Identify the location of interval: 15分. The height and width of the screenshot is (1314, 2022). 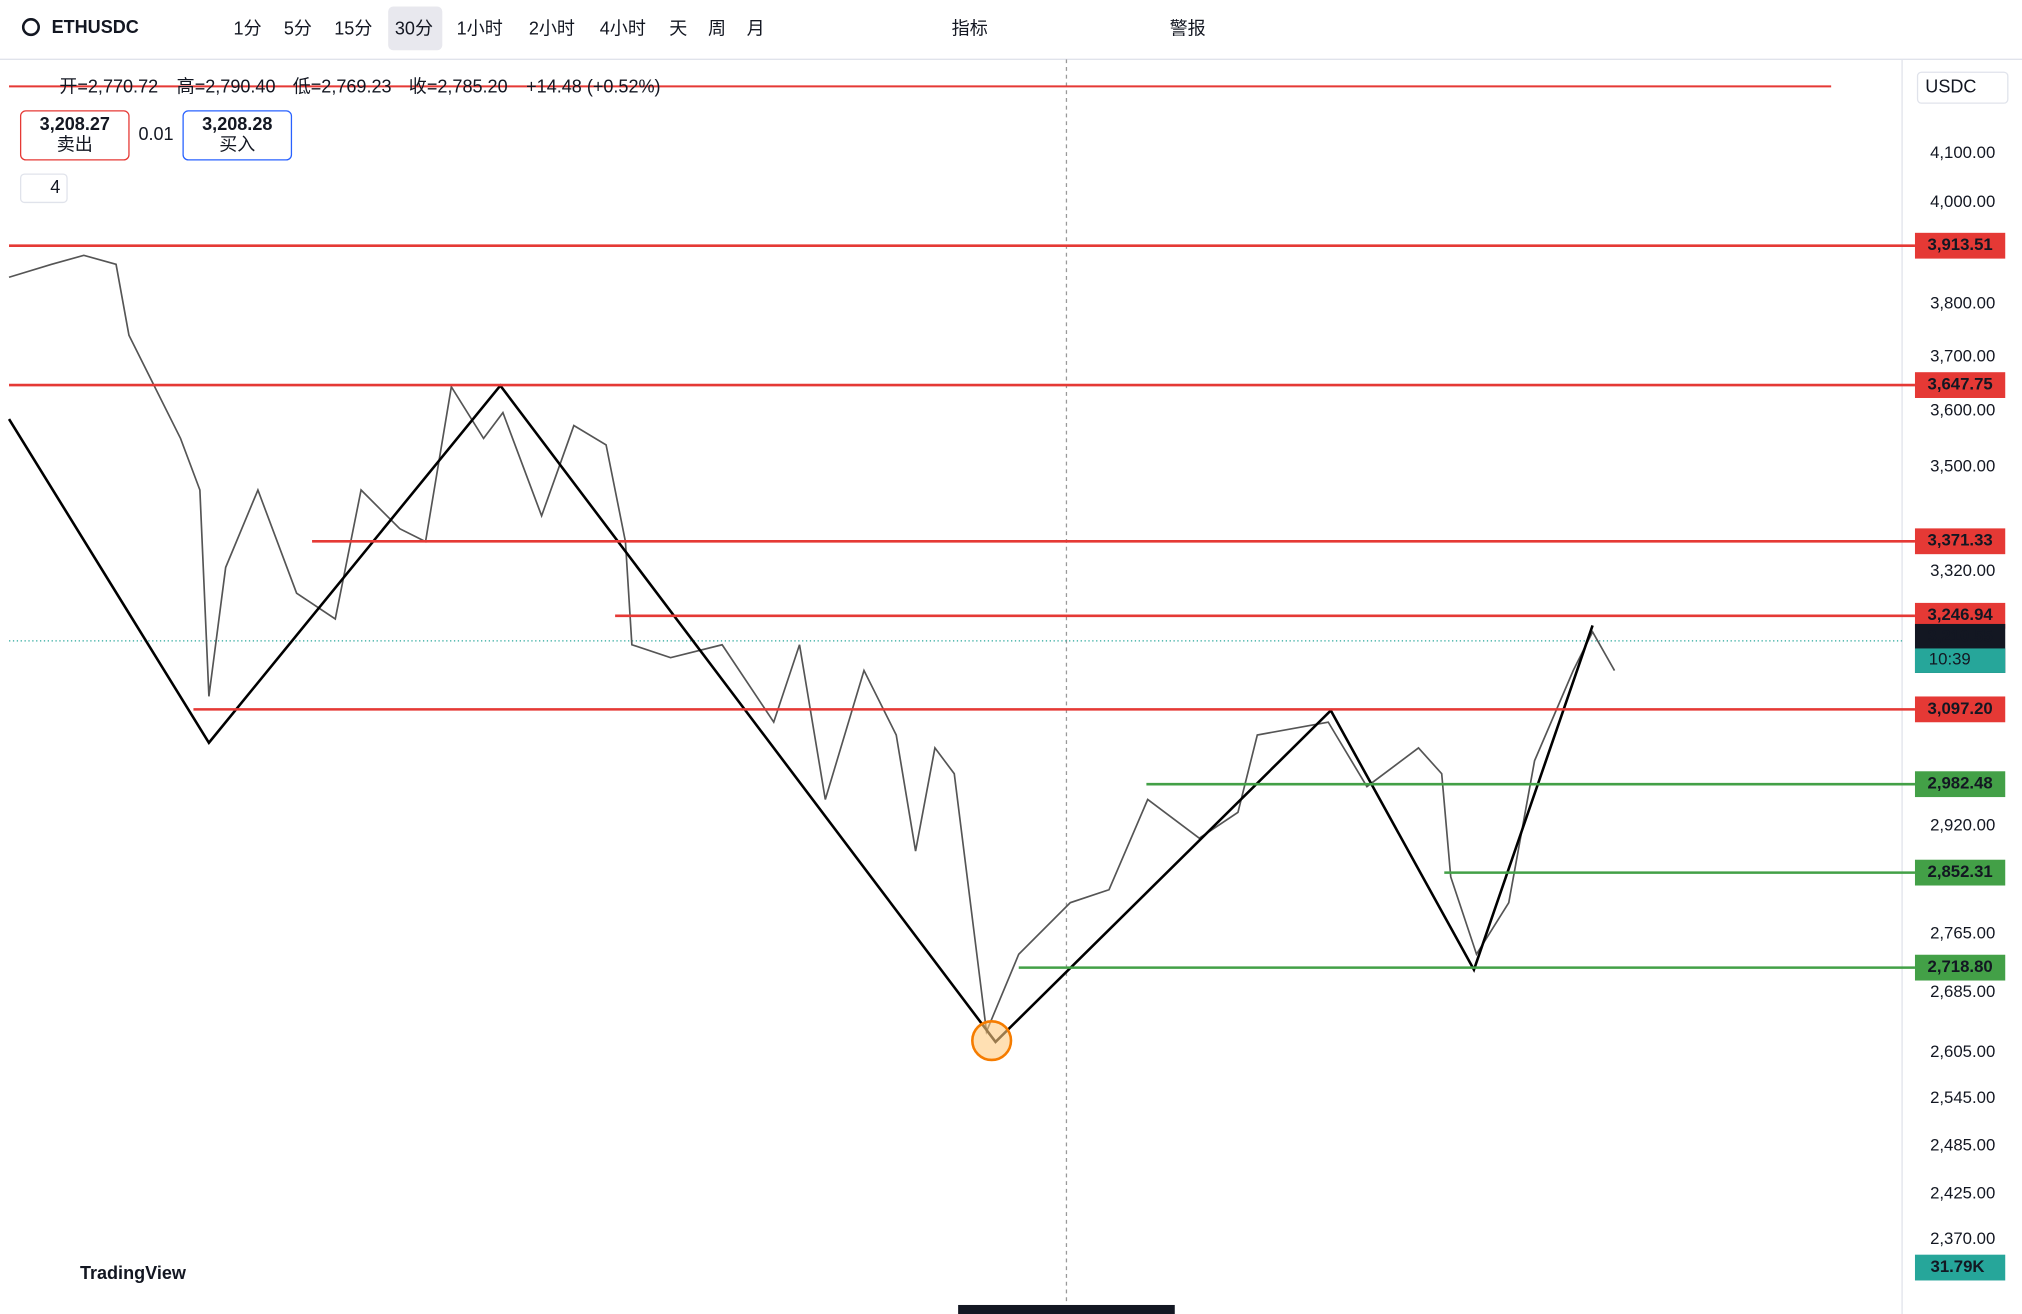
(353, 28).